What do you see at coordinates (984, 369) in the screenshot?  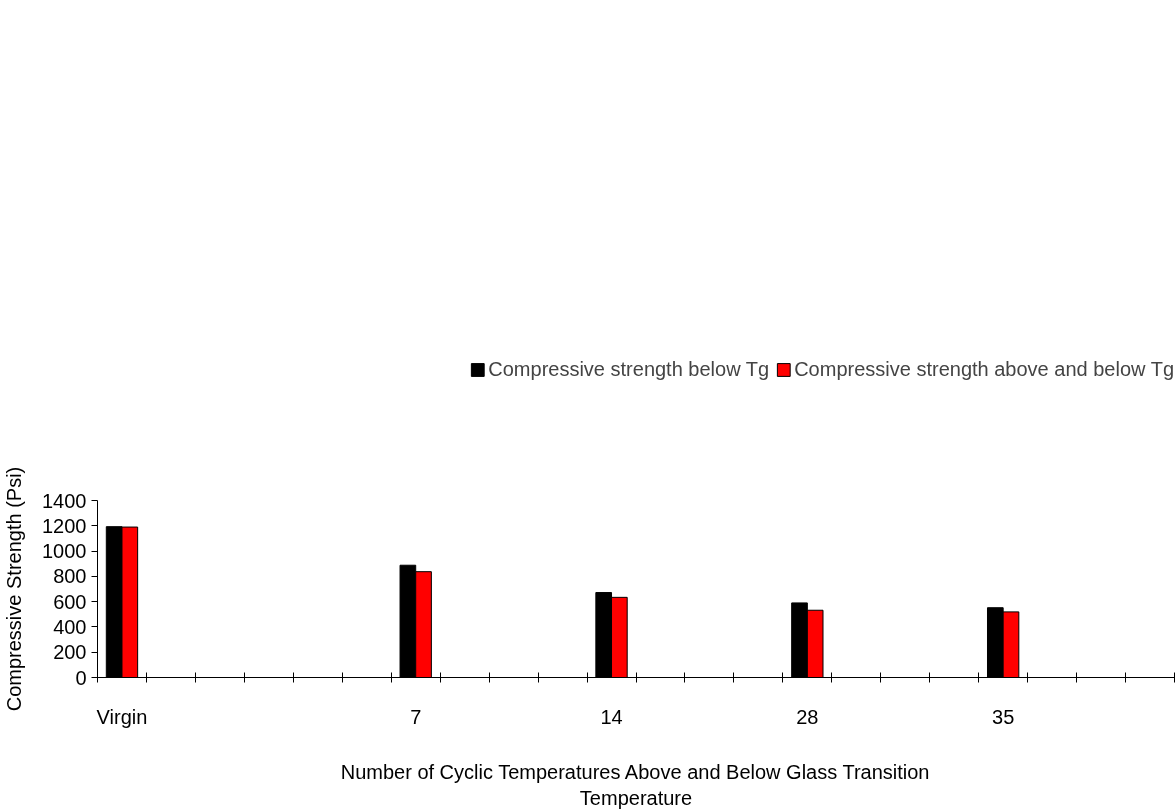 I see `legend-label: Compressive strength above and below Tg` at bounding box center [984, 369].